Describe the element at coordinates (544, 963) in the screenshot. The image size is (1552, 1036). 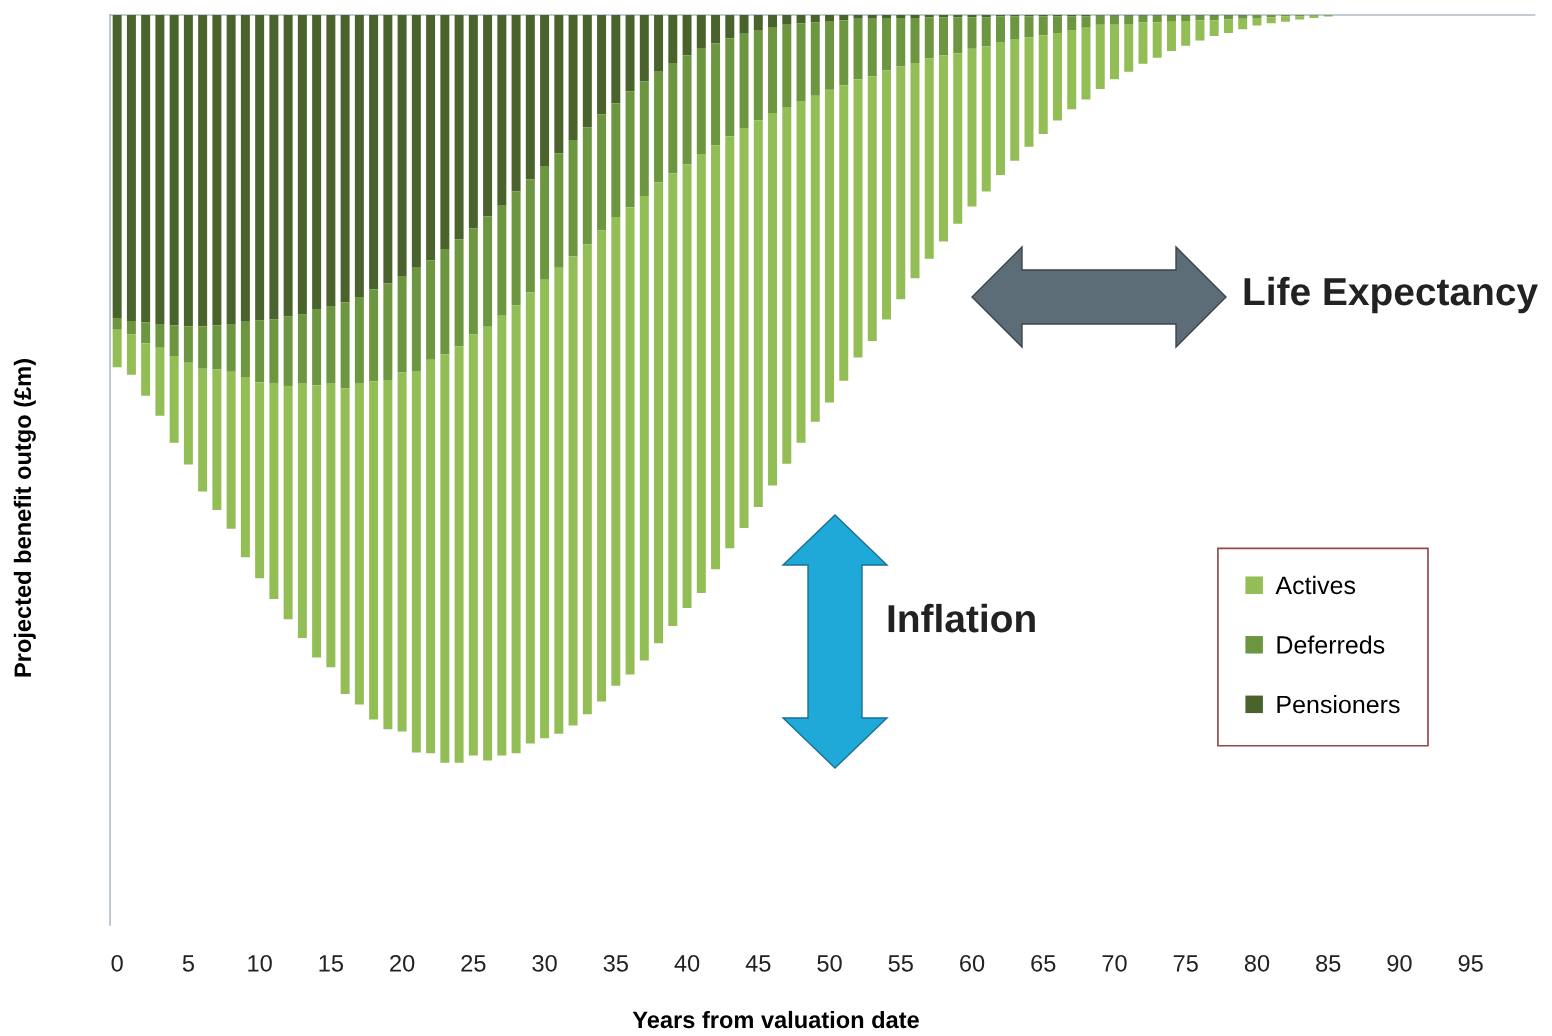
I see `x-tick-label: 30` at that location.